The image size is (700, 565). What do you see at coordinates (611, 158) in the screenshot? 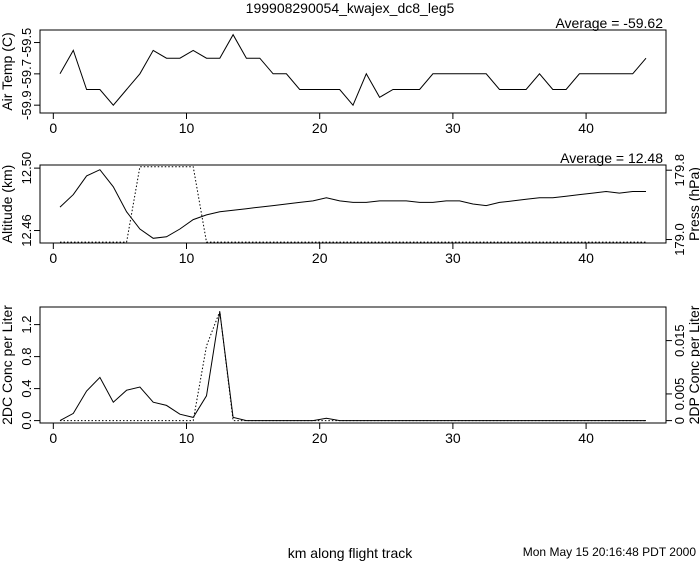
I see `average-annotation: Average = 12.48` at bounding box center [611, 158].